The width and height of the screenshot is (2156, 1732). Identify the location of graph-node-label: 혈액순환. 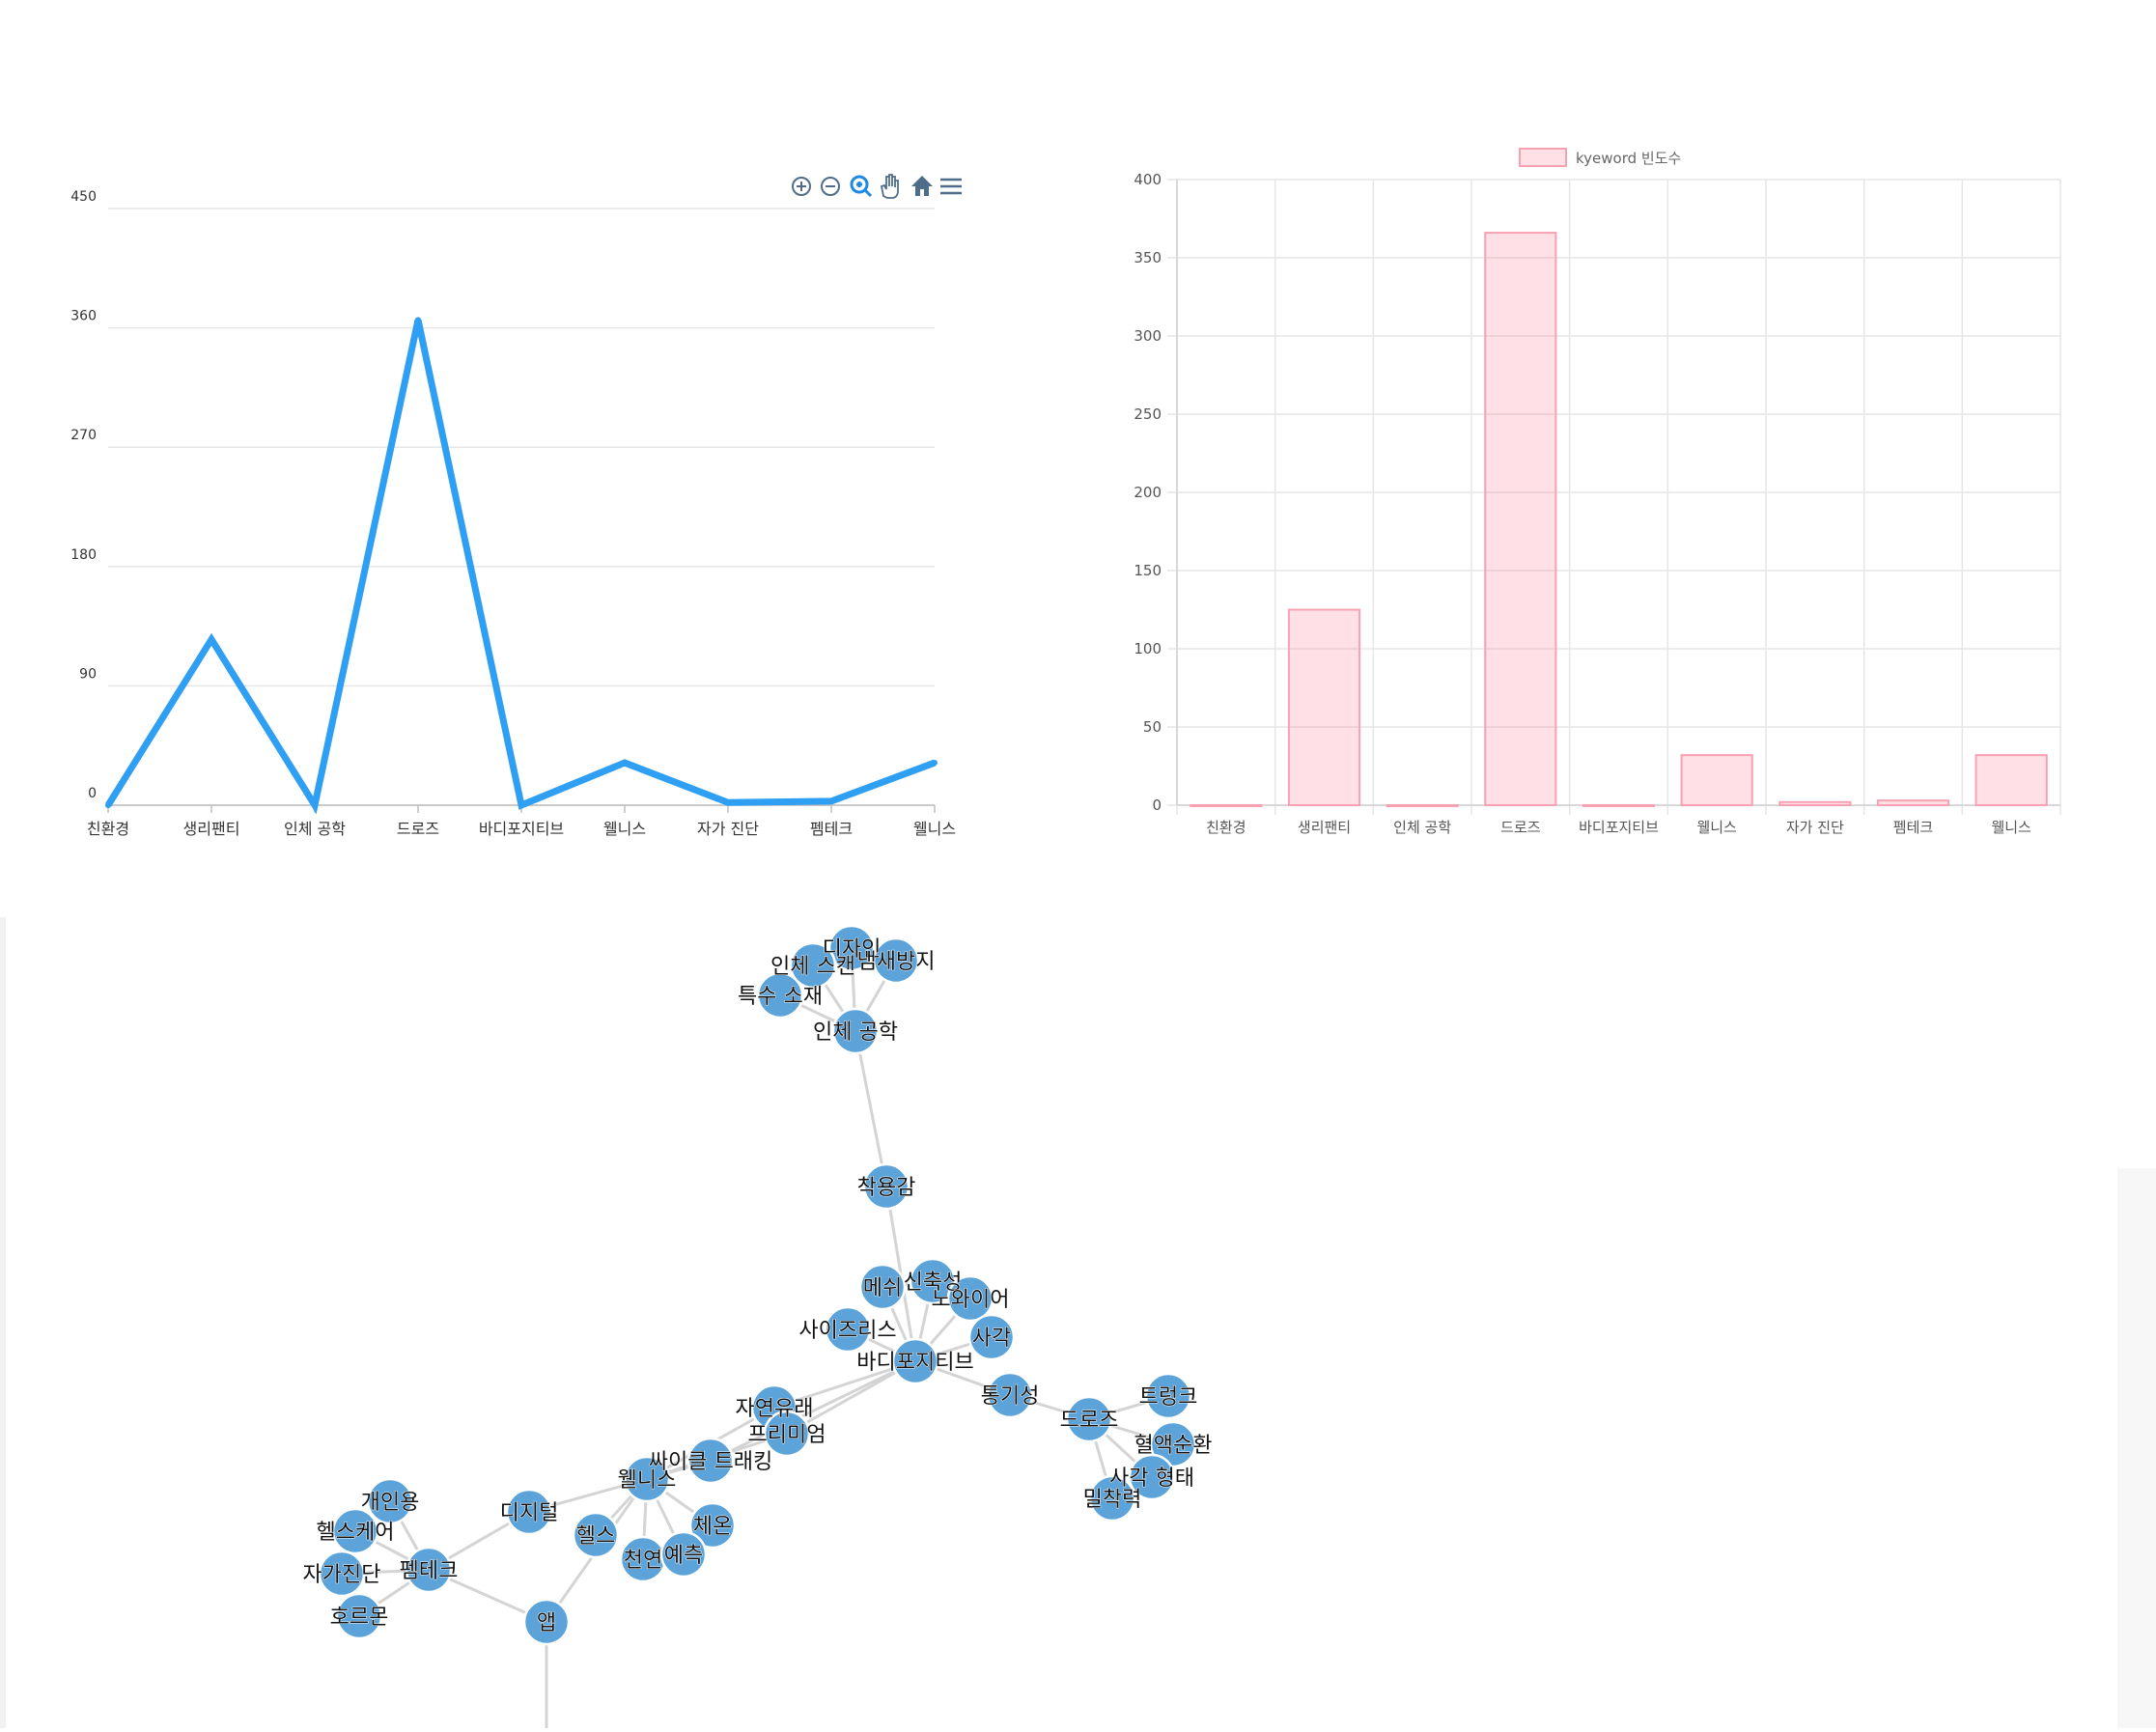
(1174, 1446).